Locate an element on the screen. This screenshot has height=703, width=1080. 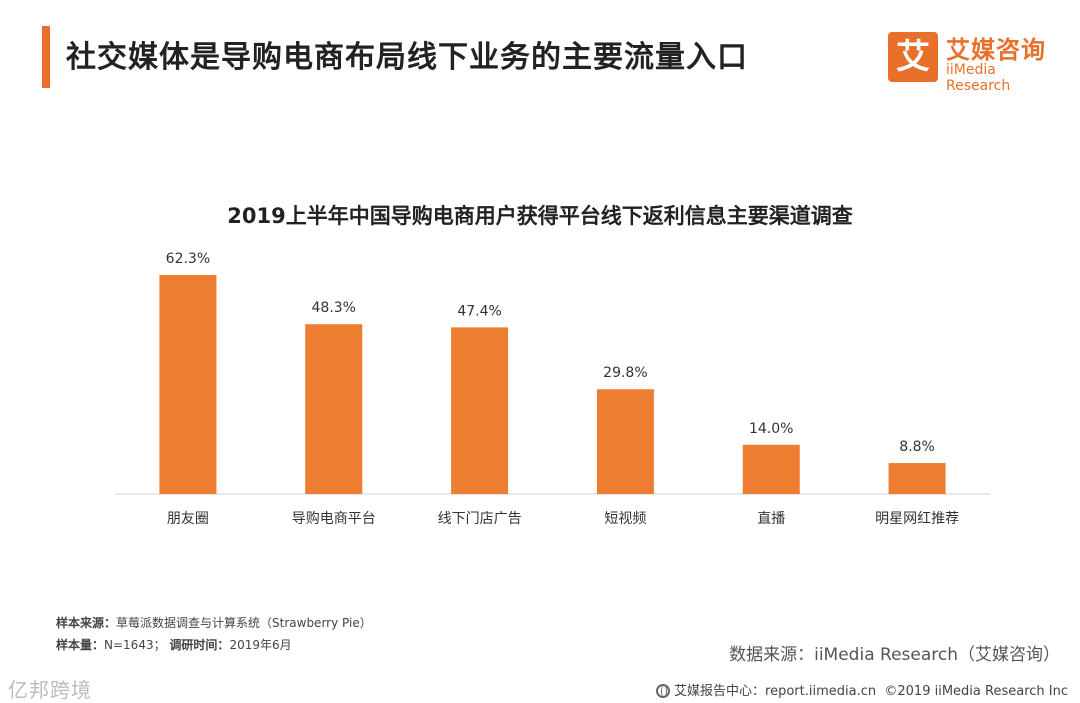
value-label-1: 48.3% is located at coordinates (334, 308).